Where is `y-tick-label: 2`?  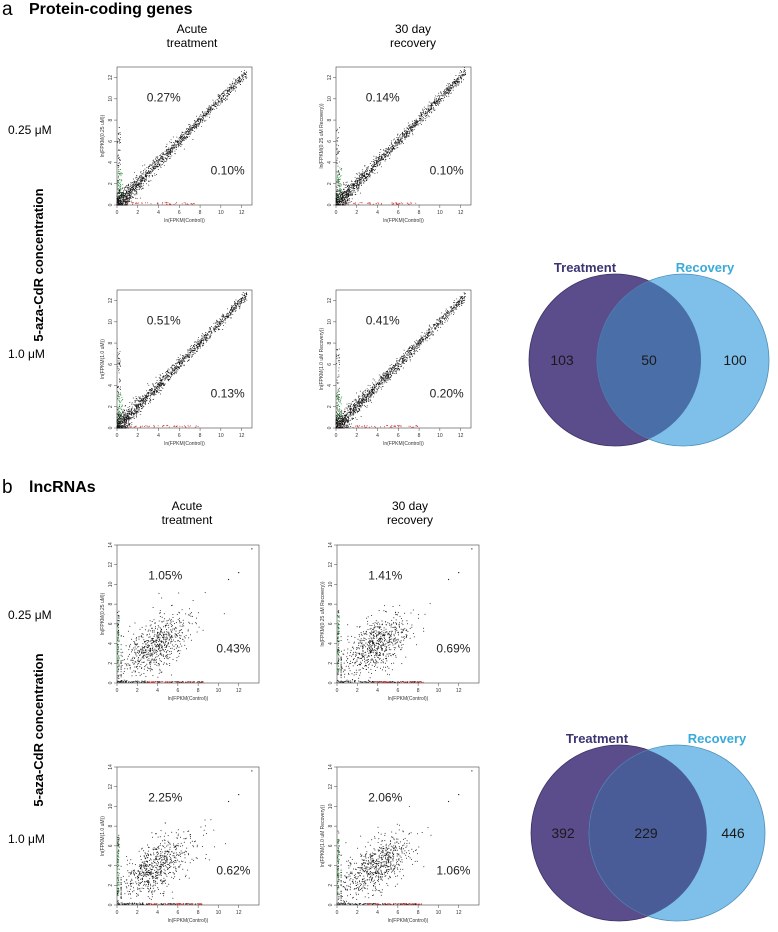 y-tick-label: 2 is located at coordinates (111, 183).